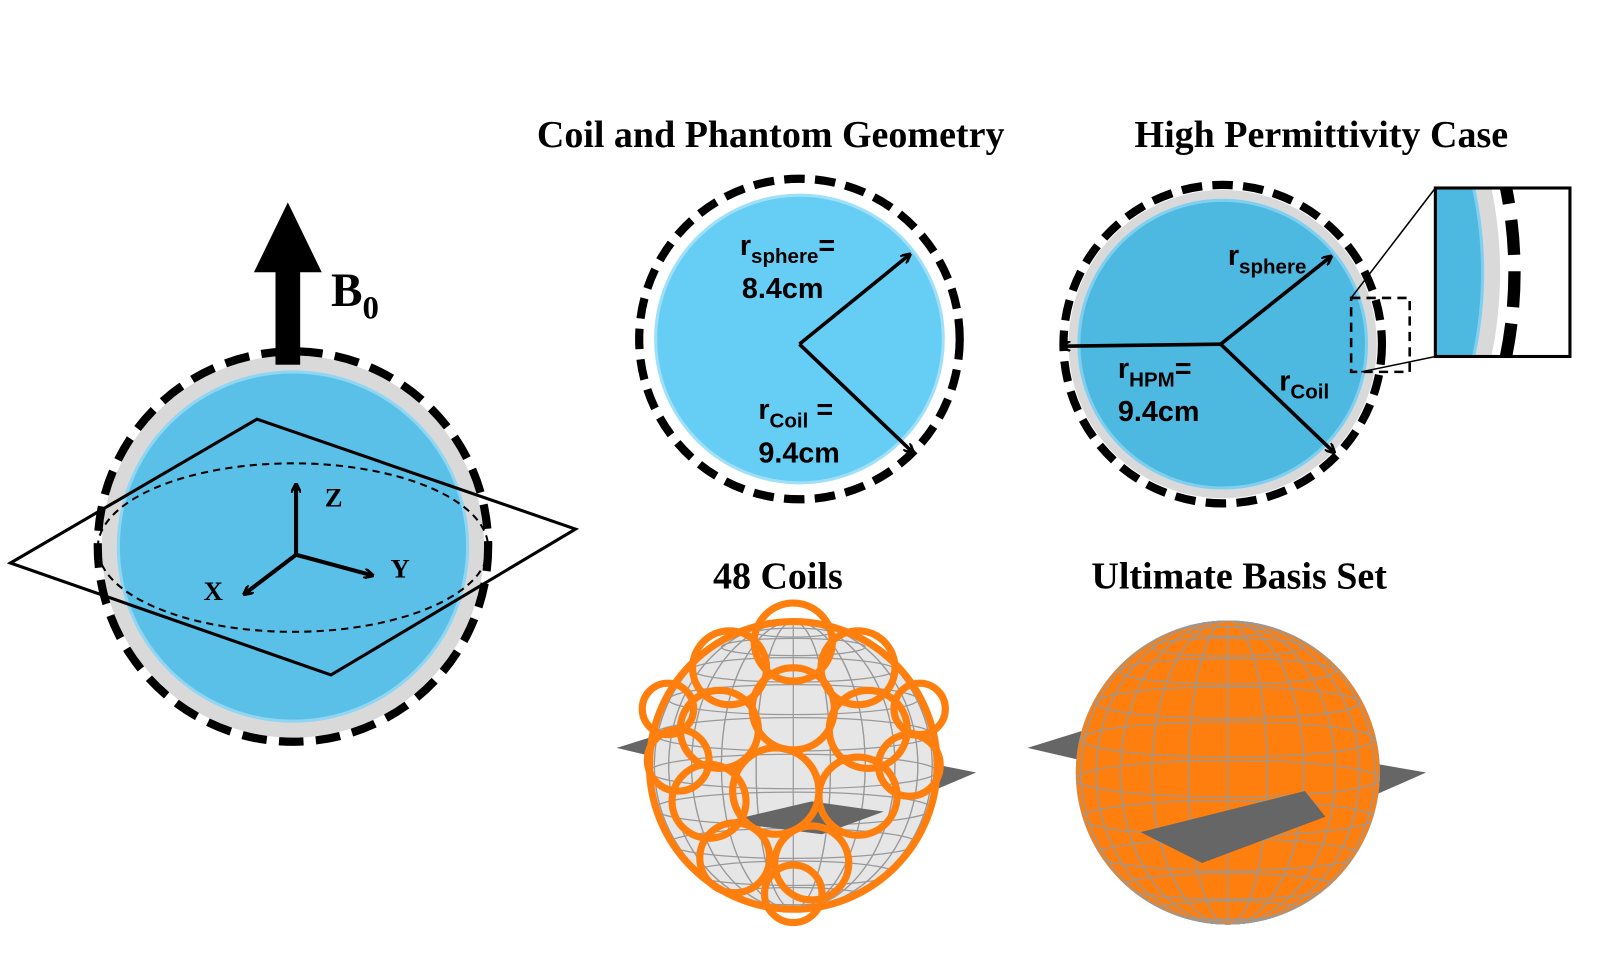 This screenshot has height=977, width=1603. I want to click on radius-label: rCoil =, so click(795, 413).